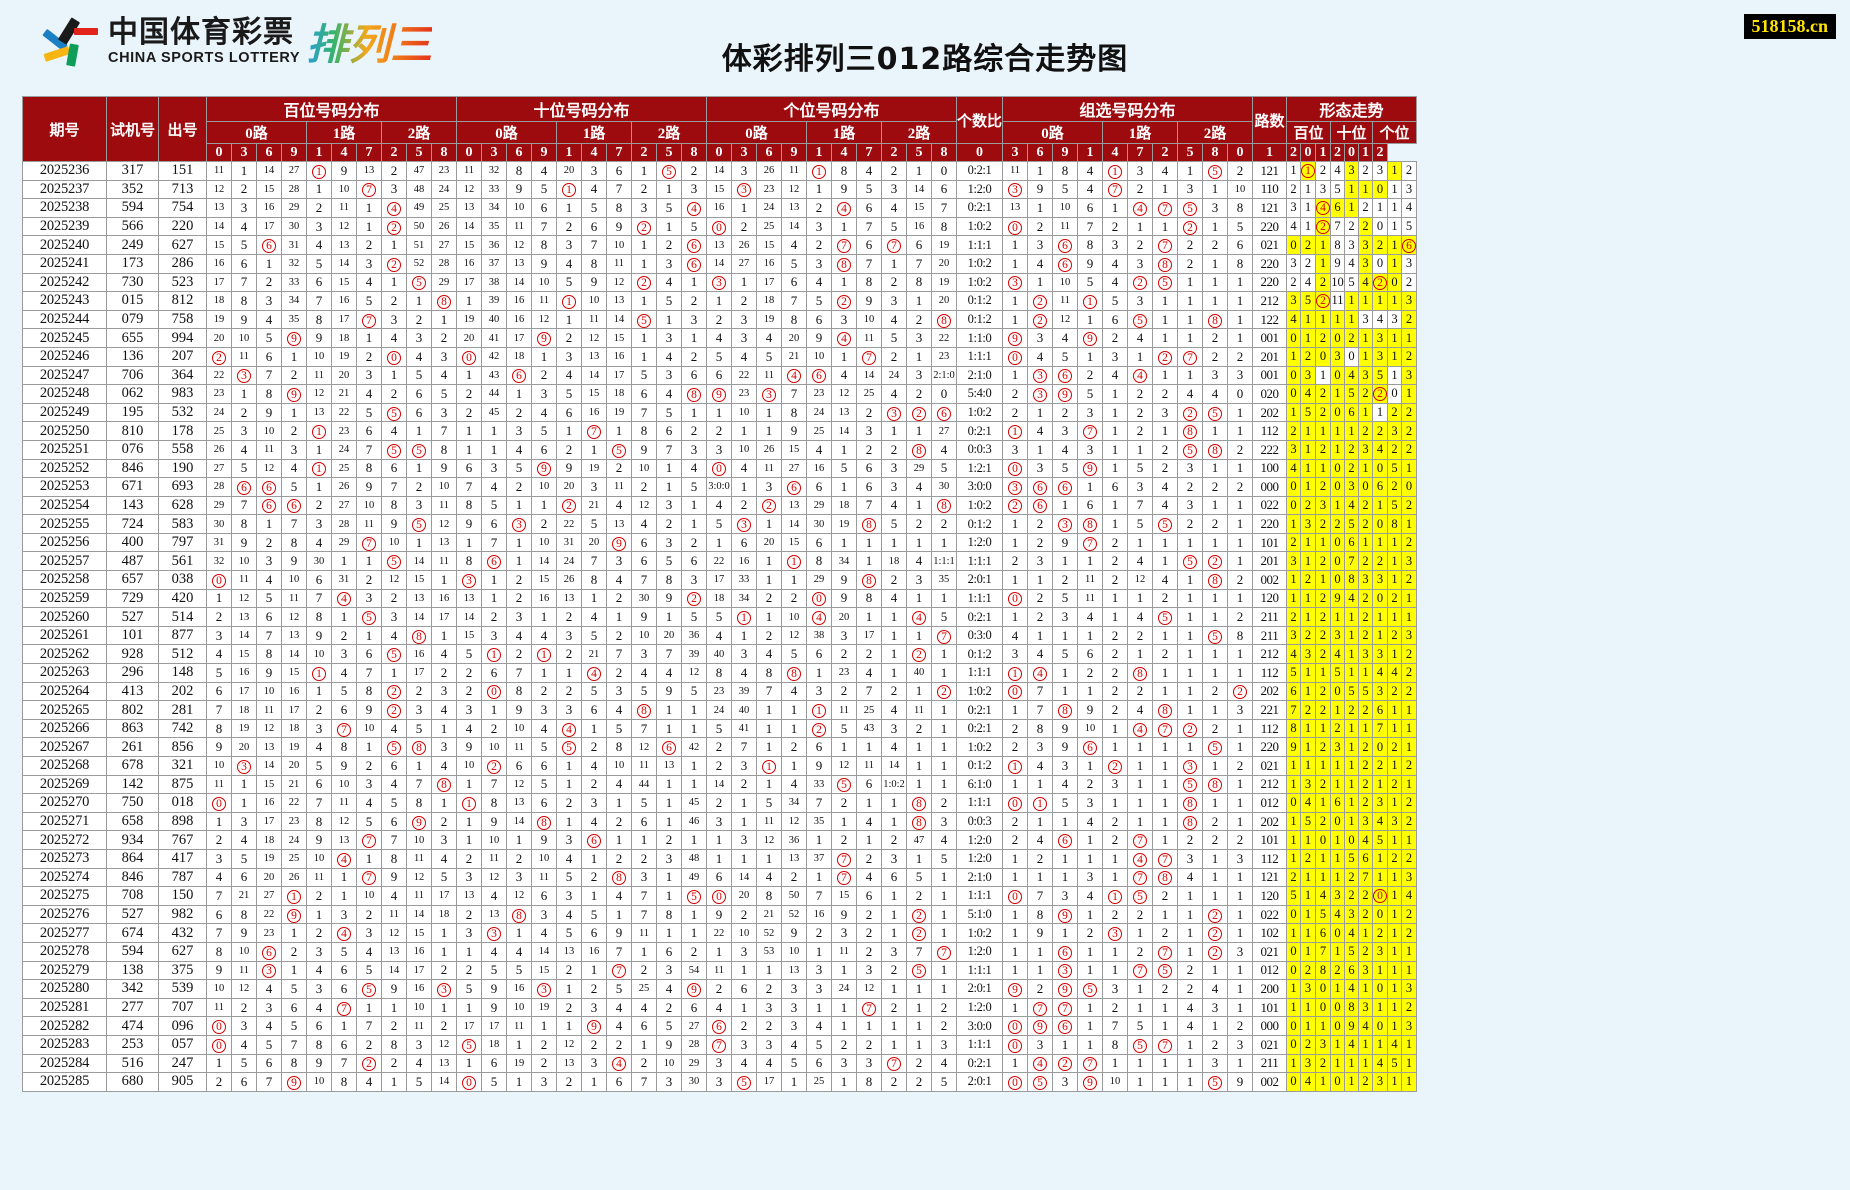  Describe the element at coordinates (469, 654) in the screenshot. I see `cell-shi-0: 5` at that location.